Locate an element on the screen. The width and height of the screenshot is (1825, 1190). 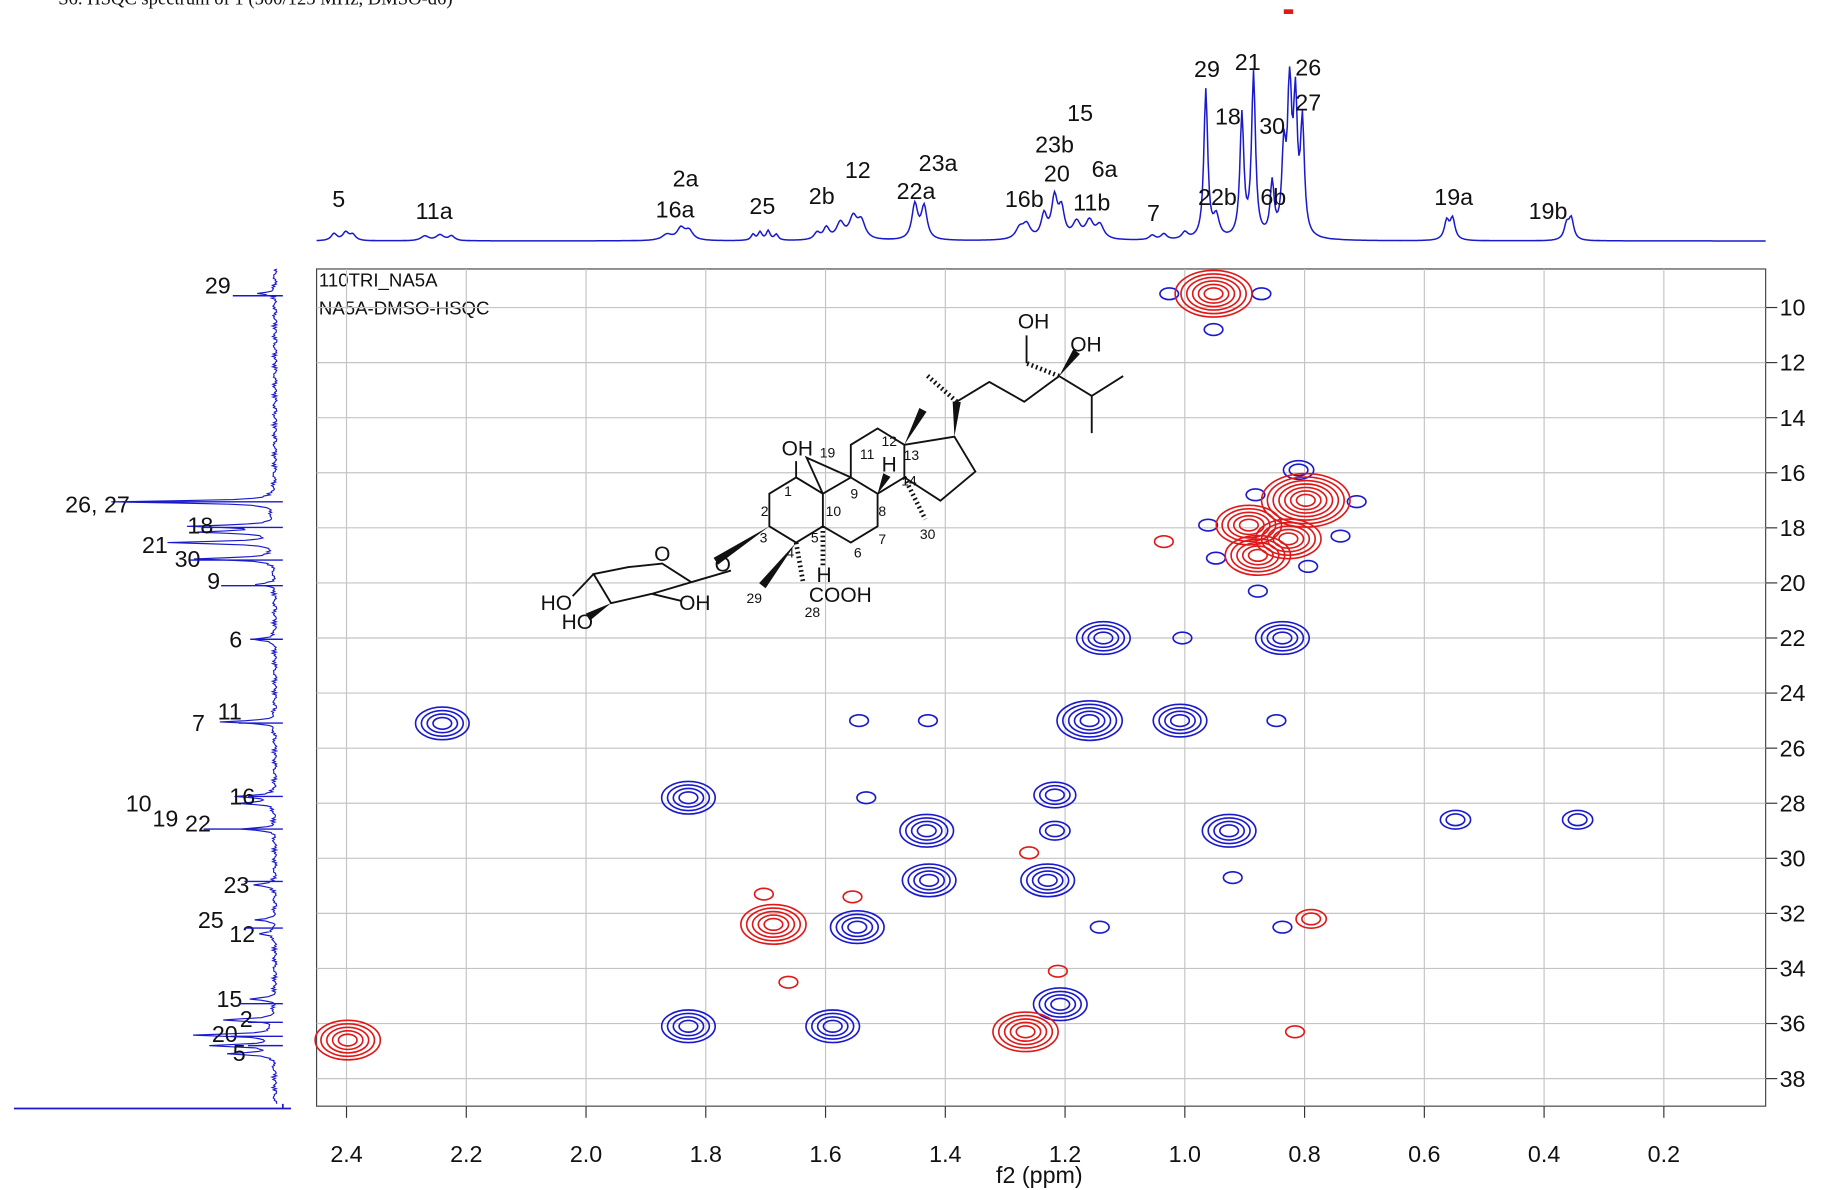
y-tick-label: 20 is located at coordinates (1793, 583).